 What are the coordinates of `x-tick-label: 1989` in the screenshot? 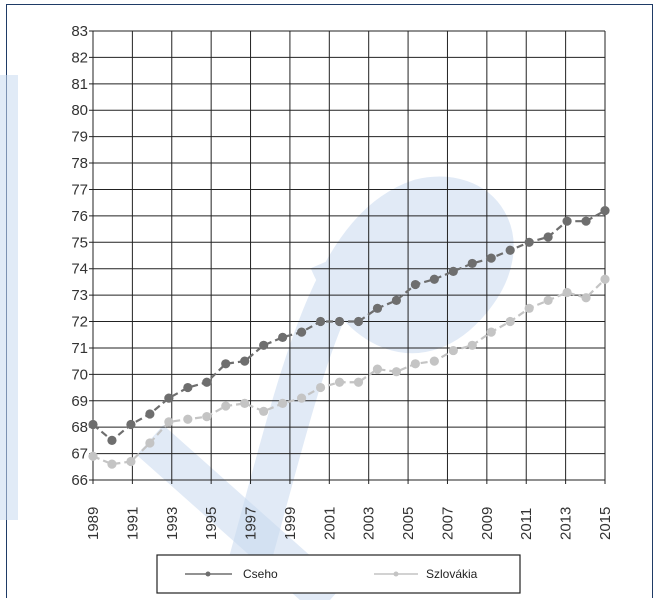 It's located at (93, 523).